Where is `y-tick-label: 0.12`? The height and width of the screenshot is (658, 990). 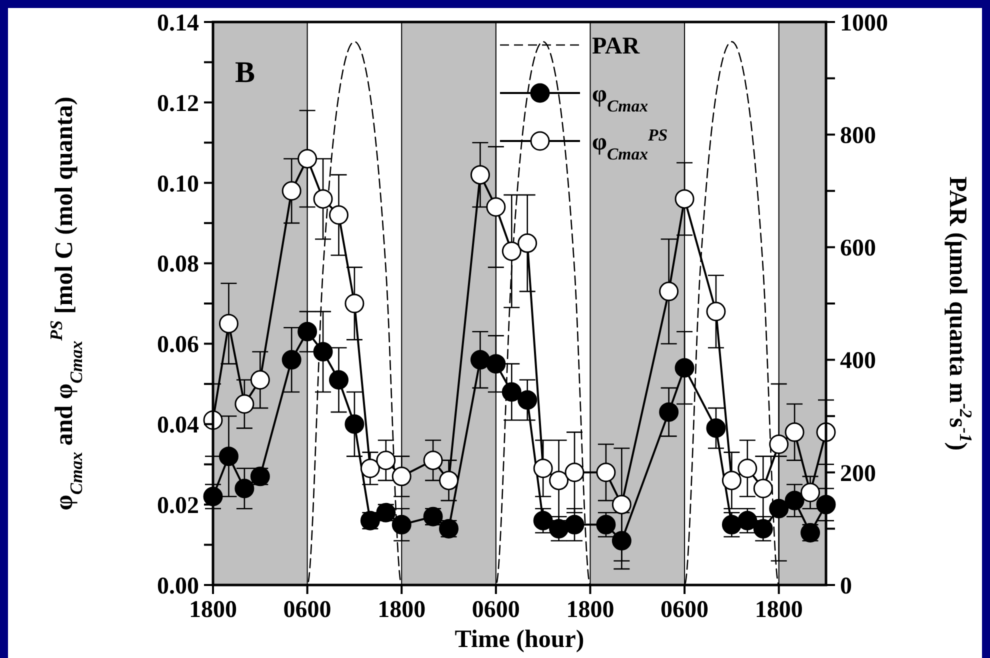 y-tick-label: 0.12 is located at coordinates (178, 103).